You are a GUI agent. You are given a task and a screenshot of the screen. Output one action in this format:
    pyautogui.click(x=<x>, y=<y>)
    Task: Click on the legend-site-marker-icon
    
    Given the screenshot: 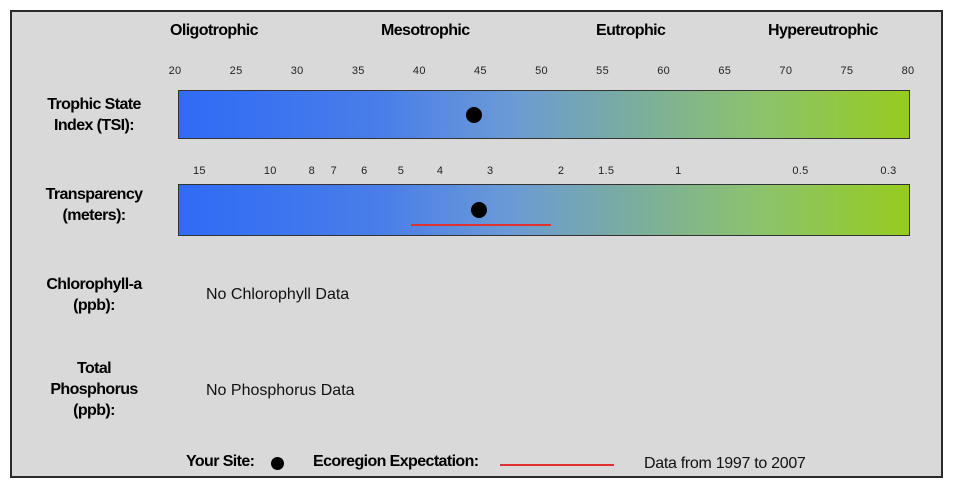 What is the action you would take?
    pyautogui.click(x=277, y=463)
    